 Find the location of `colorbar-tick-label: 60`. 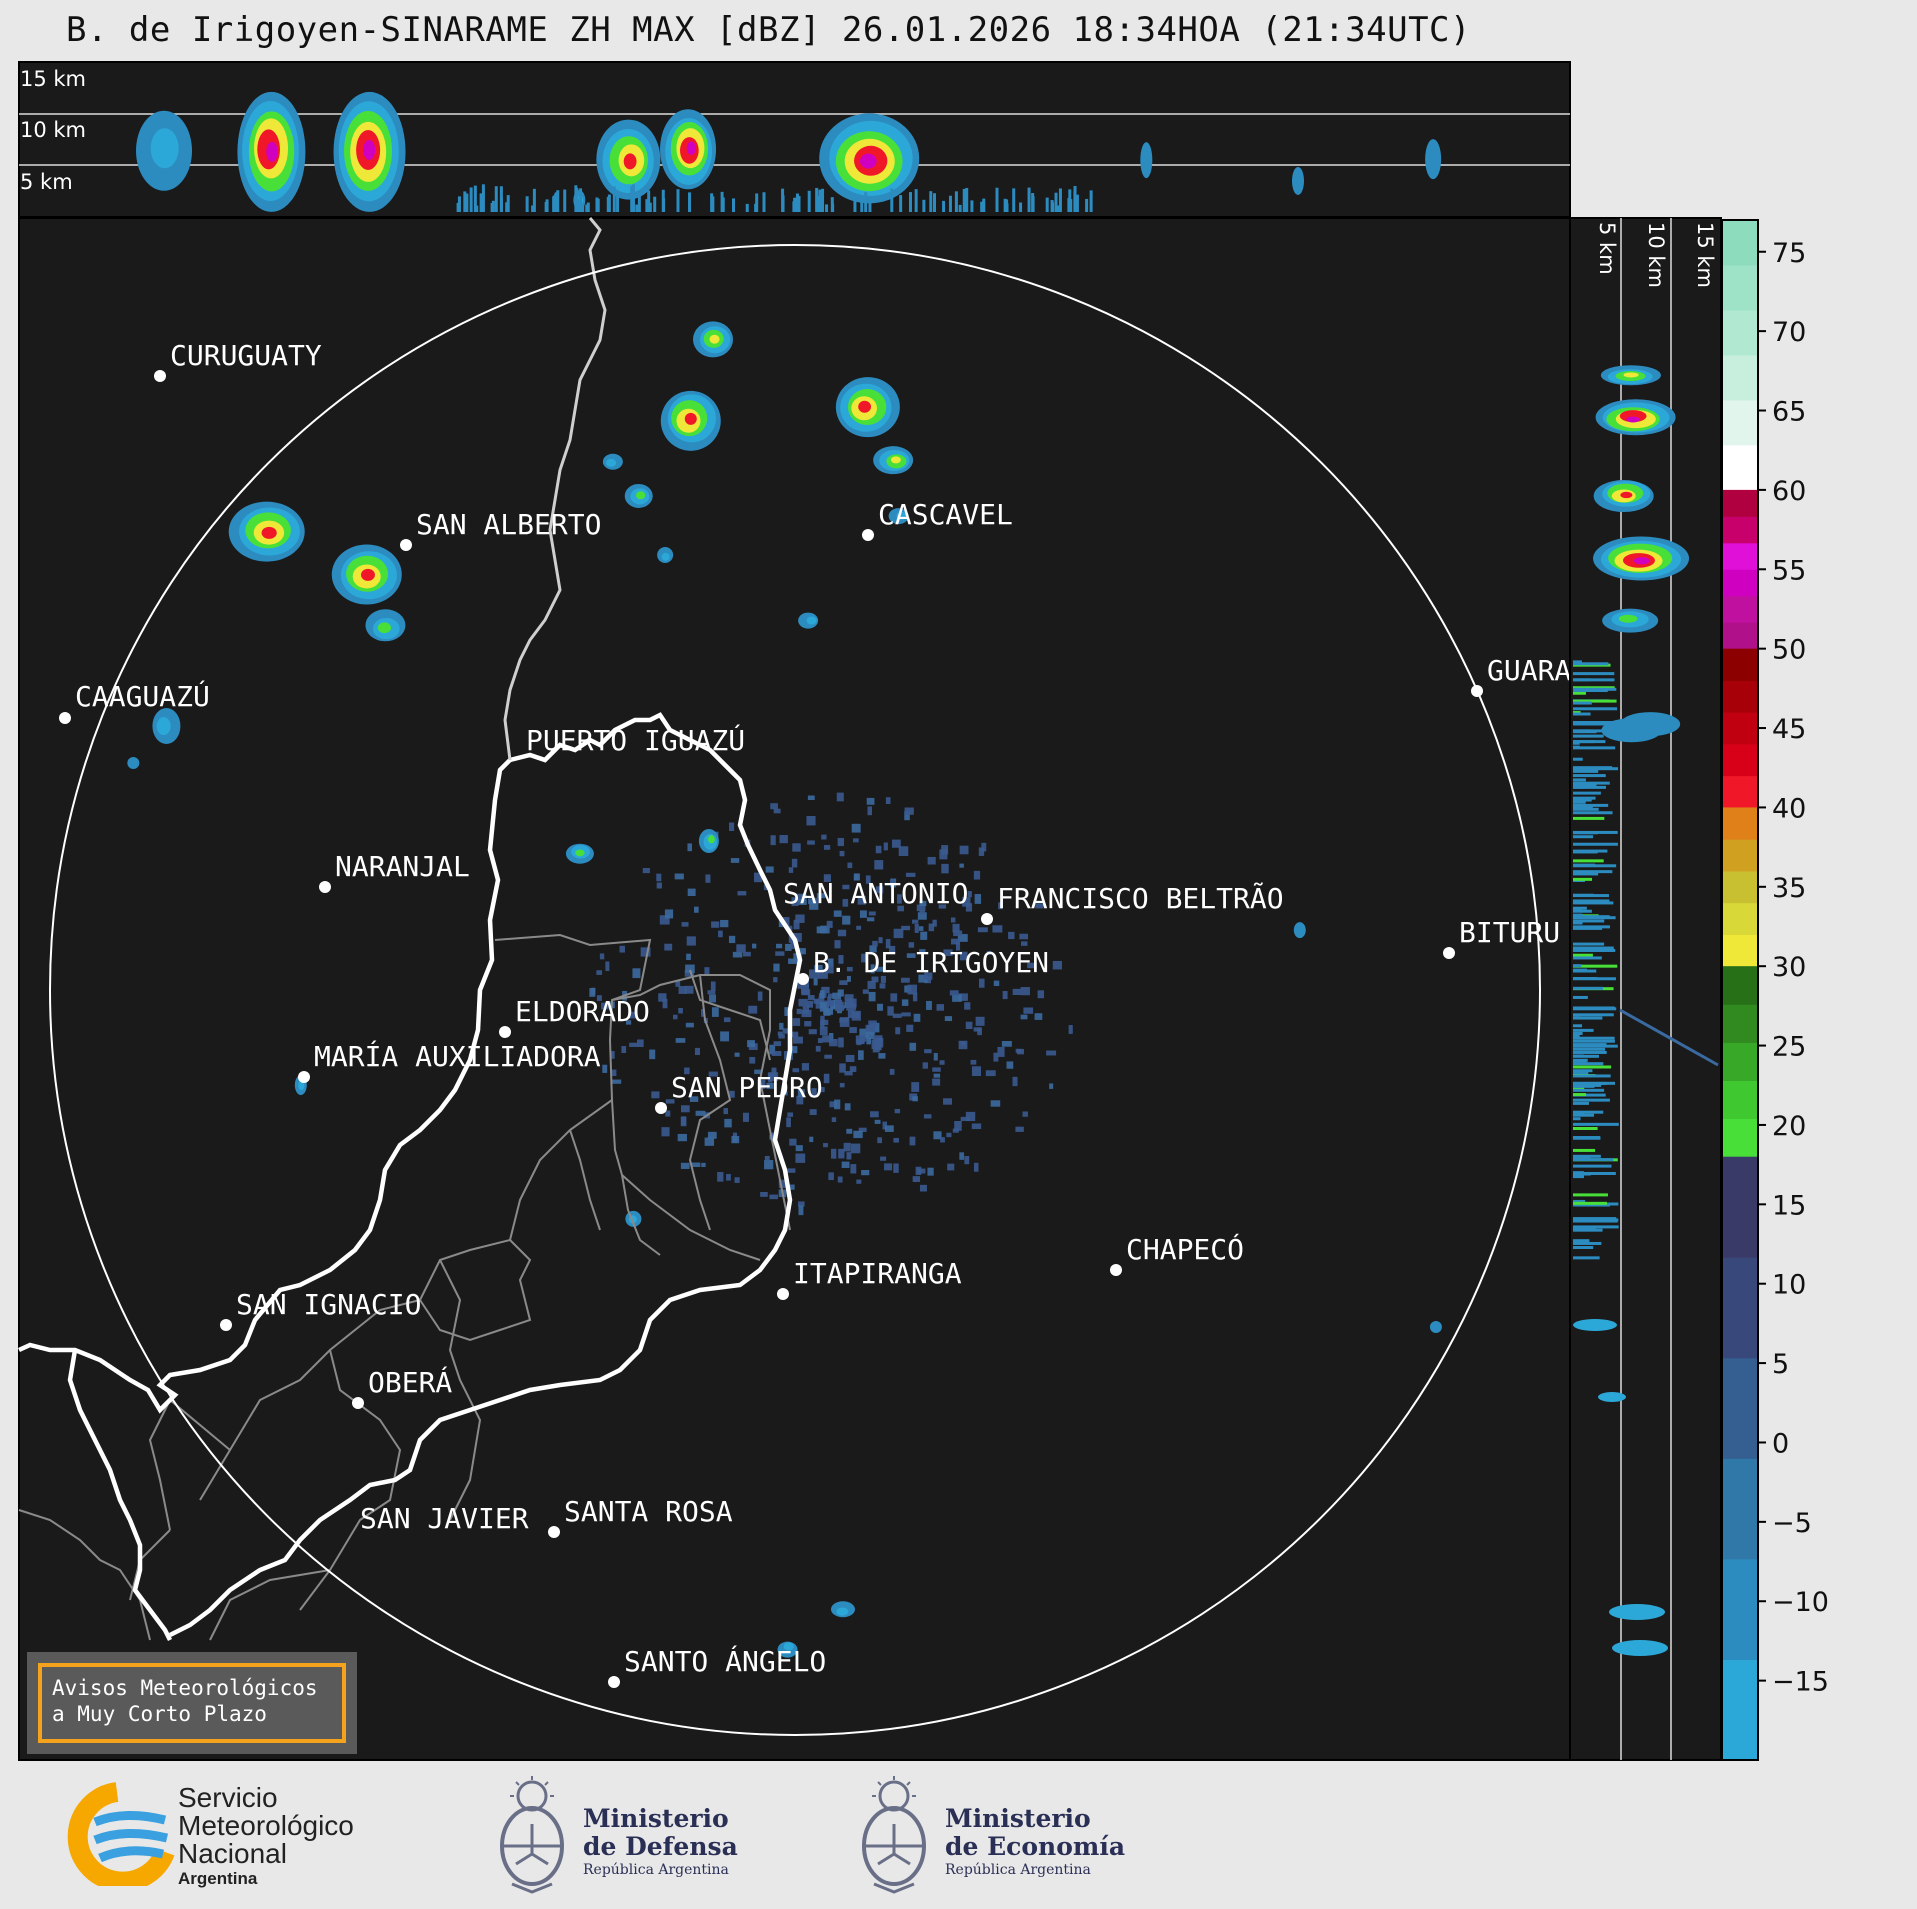

colorbar-tick-label: 60 is located at coordinates (1789, 491).